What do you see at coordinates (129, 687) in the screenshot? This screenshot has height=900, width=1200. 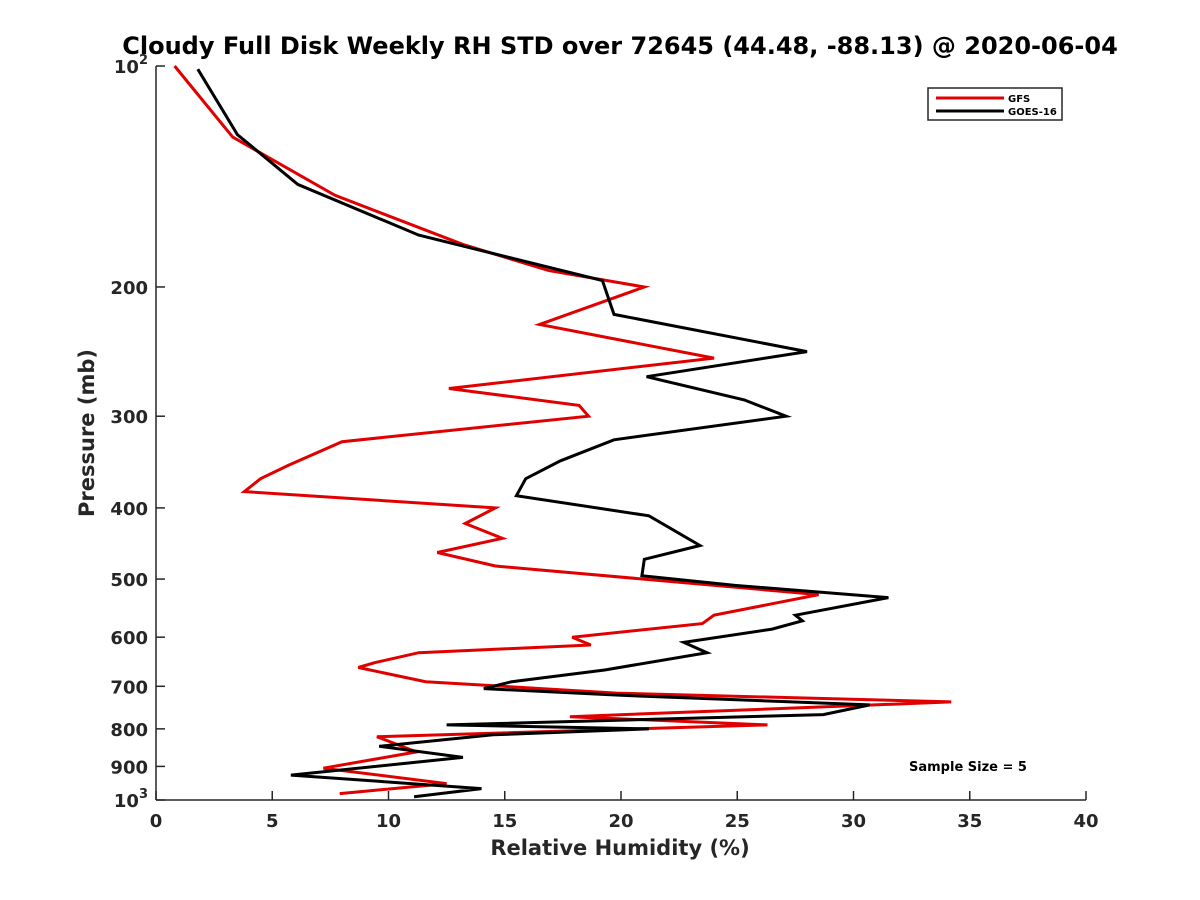 I see `y-tick-label: 700` at bounding box center [129, 687].